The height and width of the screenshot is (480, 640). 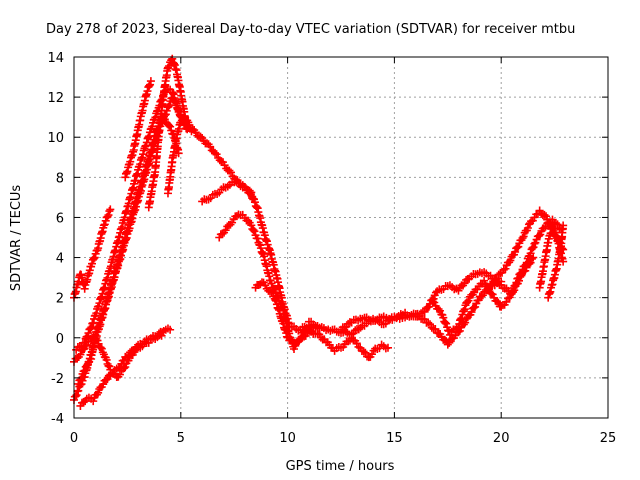 I want to click on y-tick-labels: -4 -2 0 2 4 6 8 10 12 14, so click(x=55, y=239).